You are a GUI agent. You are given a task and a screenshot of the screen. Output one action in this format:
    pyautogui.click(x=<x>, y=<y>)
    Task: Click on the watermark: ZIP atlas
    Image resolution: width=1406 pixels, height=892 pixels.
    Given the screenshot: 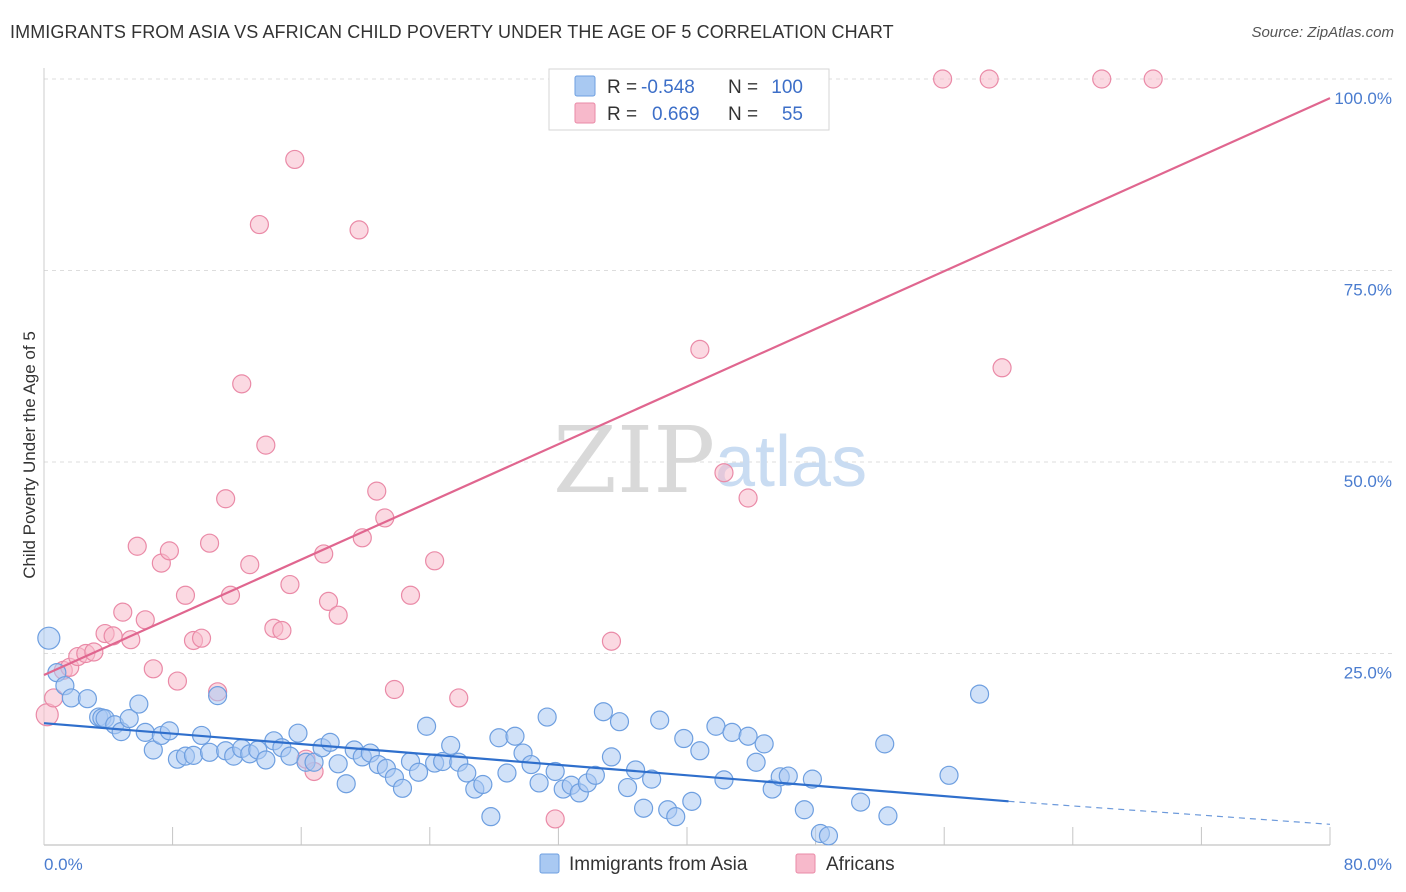 What is the action you would take?
    pyautogui.click(x=710, y=460)
    